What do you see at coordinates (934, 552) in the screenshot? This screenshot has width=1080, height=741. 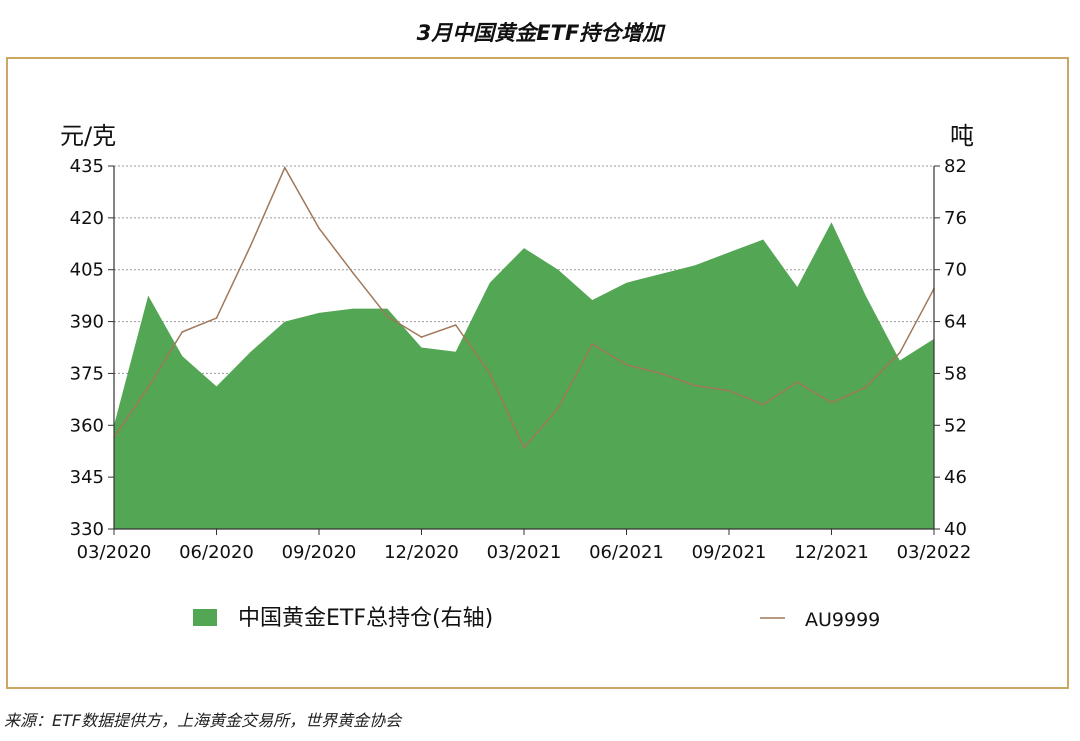 I see `x-axis-tick-label: 03/2022` at bounding box center [934, 552].